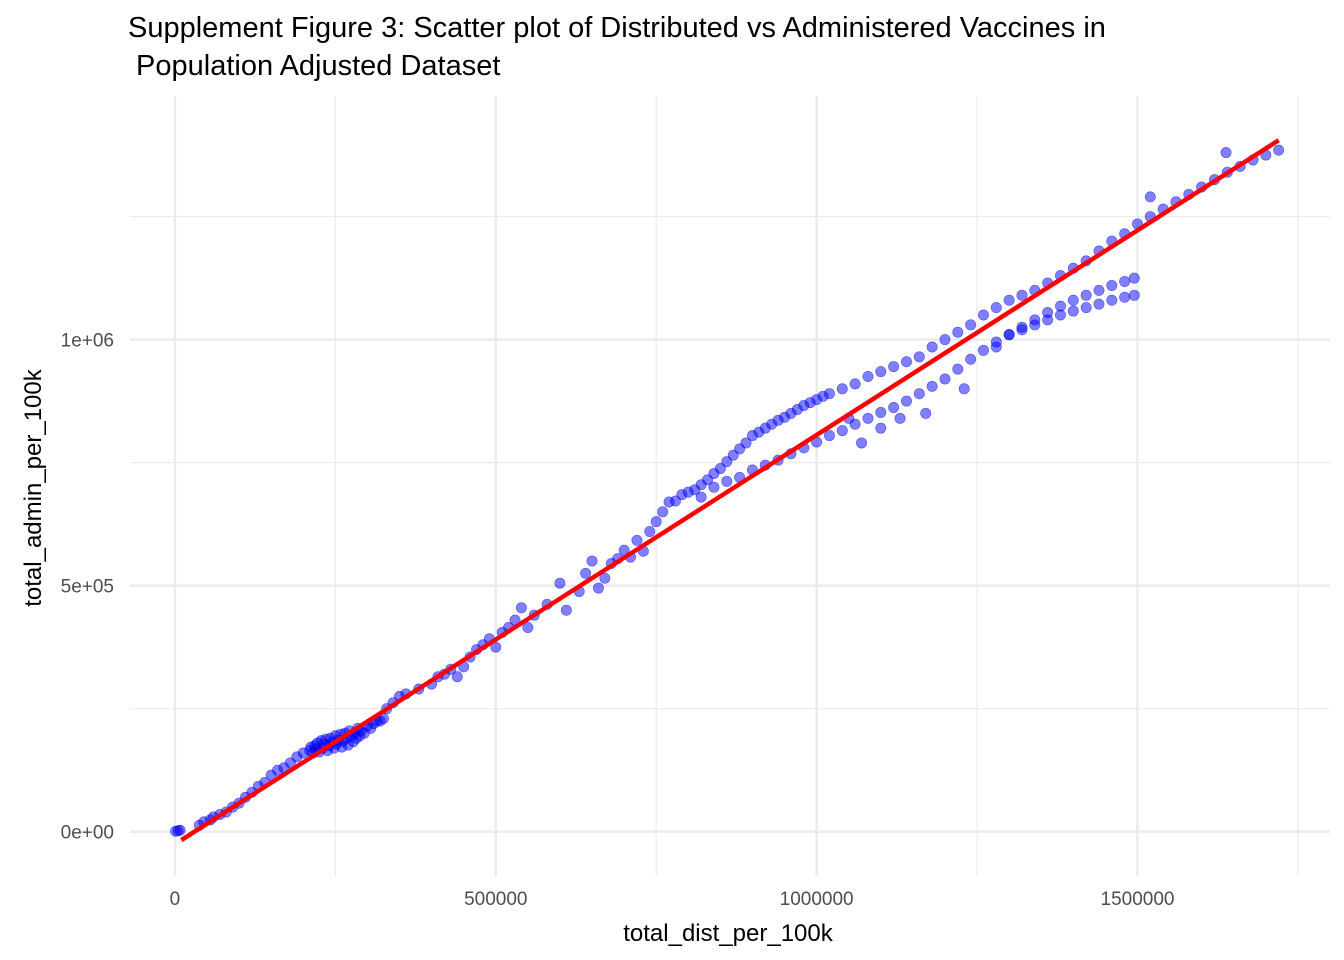 Image resolution: width=1344 pixels, height=960 pixels. What do you see at coordinates (1138, 899) in the screenshot?
I see `x-tick-label: 1500000` at bounding box center [1138, 899].